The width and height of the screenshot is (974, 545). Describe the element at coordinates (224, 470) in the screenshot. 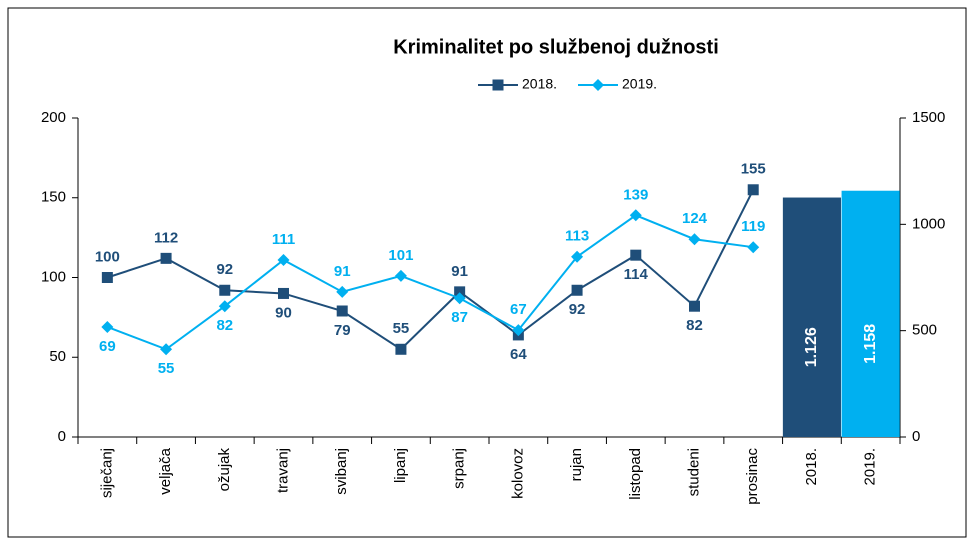

I see `x-tick-label: ožujak` at that location.